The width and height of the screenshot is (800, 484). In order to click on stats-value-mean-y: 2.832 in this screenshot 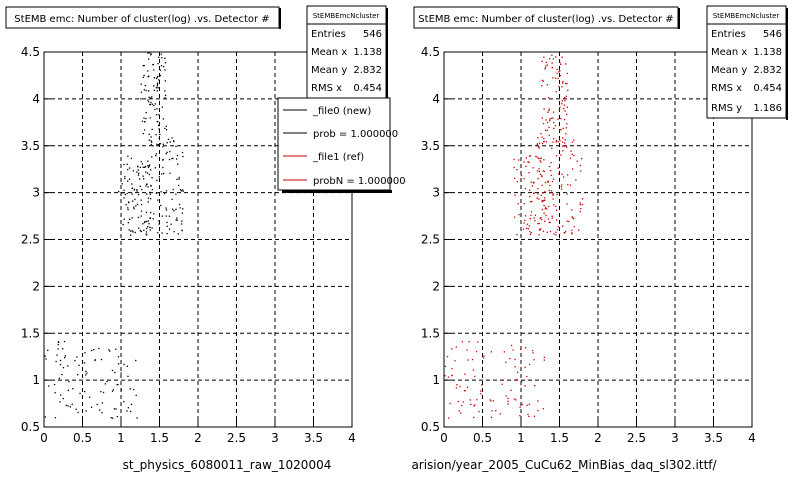, I will do `click(767, 70)`.